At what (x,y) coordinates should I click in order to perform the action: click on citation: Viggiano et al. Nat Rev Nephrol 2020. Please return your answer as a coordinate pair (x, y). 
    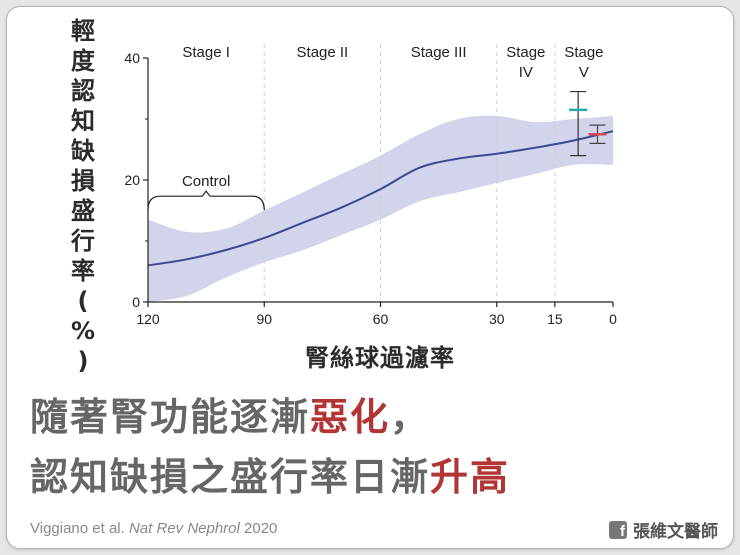
    Looking at the image, I should click on (153, 528).